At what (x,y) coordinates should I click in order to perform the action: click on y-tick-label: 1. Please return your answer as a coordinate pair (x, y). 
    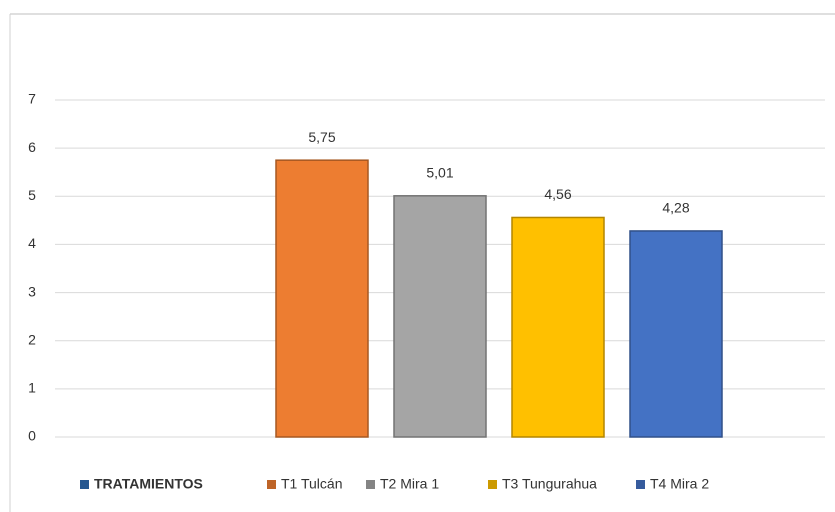
    Looking at the image, I should click on (32, 388).